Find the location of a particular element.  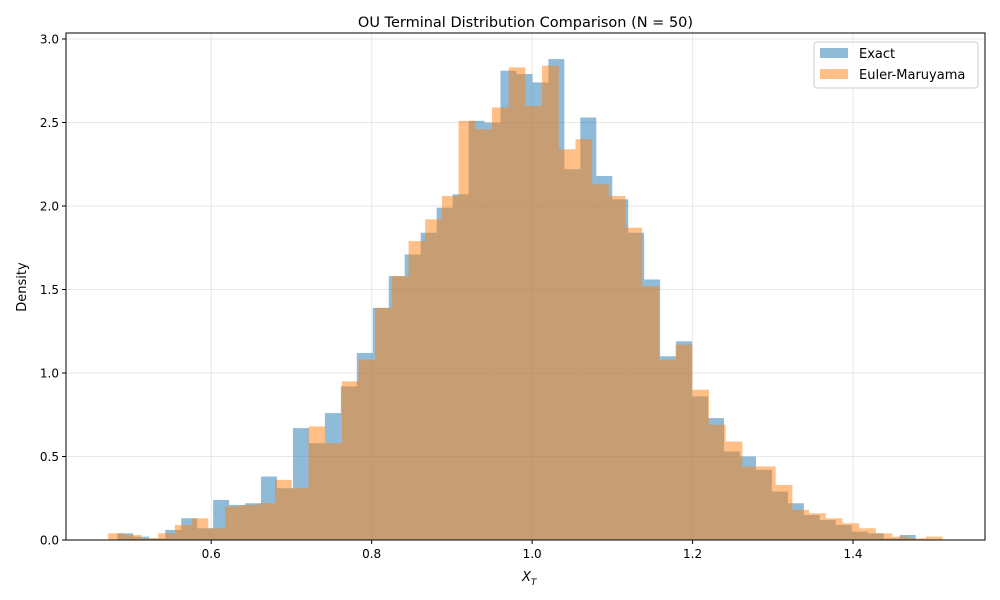

y-tick-label: 3.0 is located at coordinates (49, 40).